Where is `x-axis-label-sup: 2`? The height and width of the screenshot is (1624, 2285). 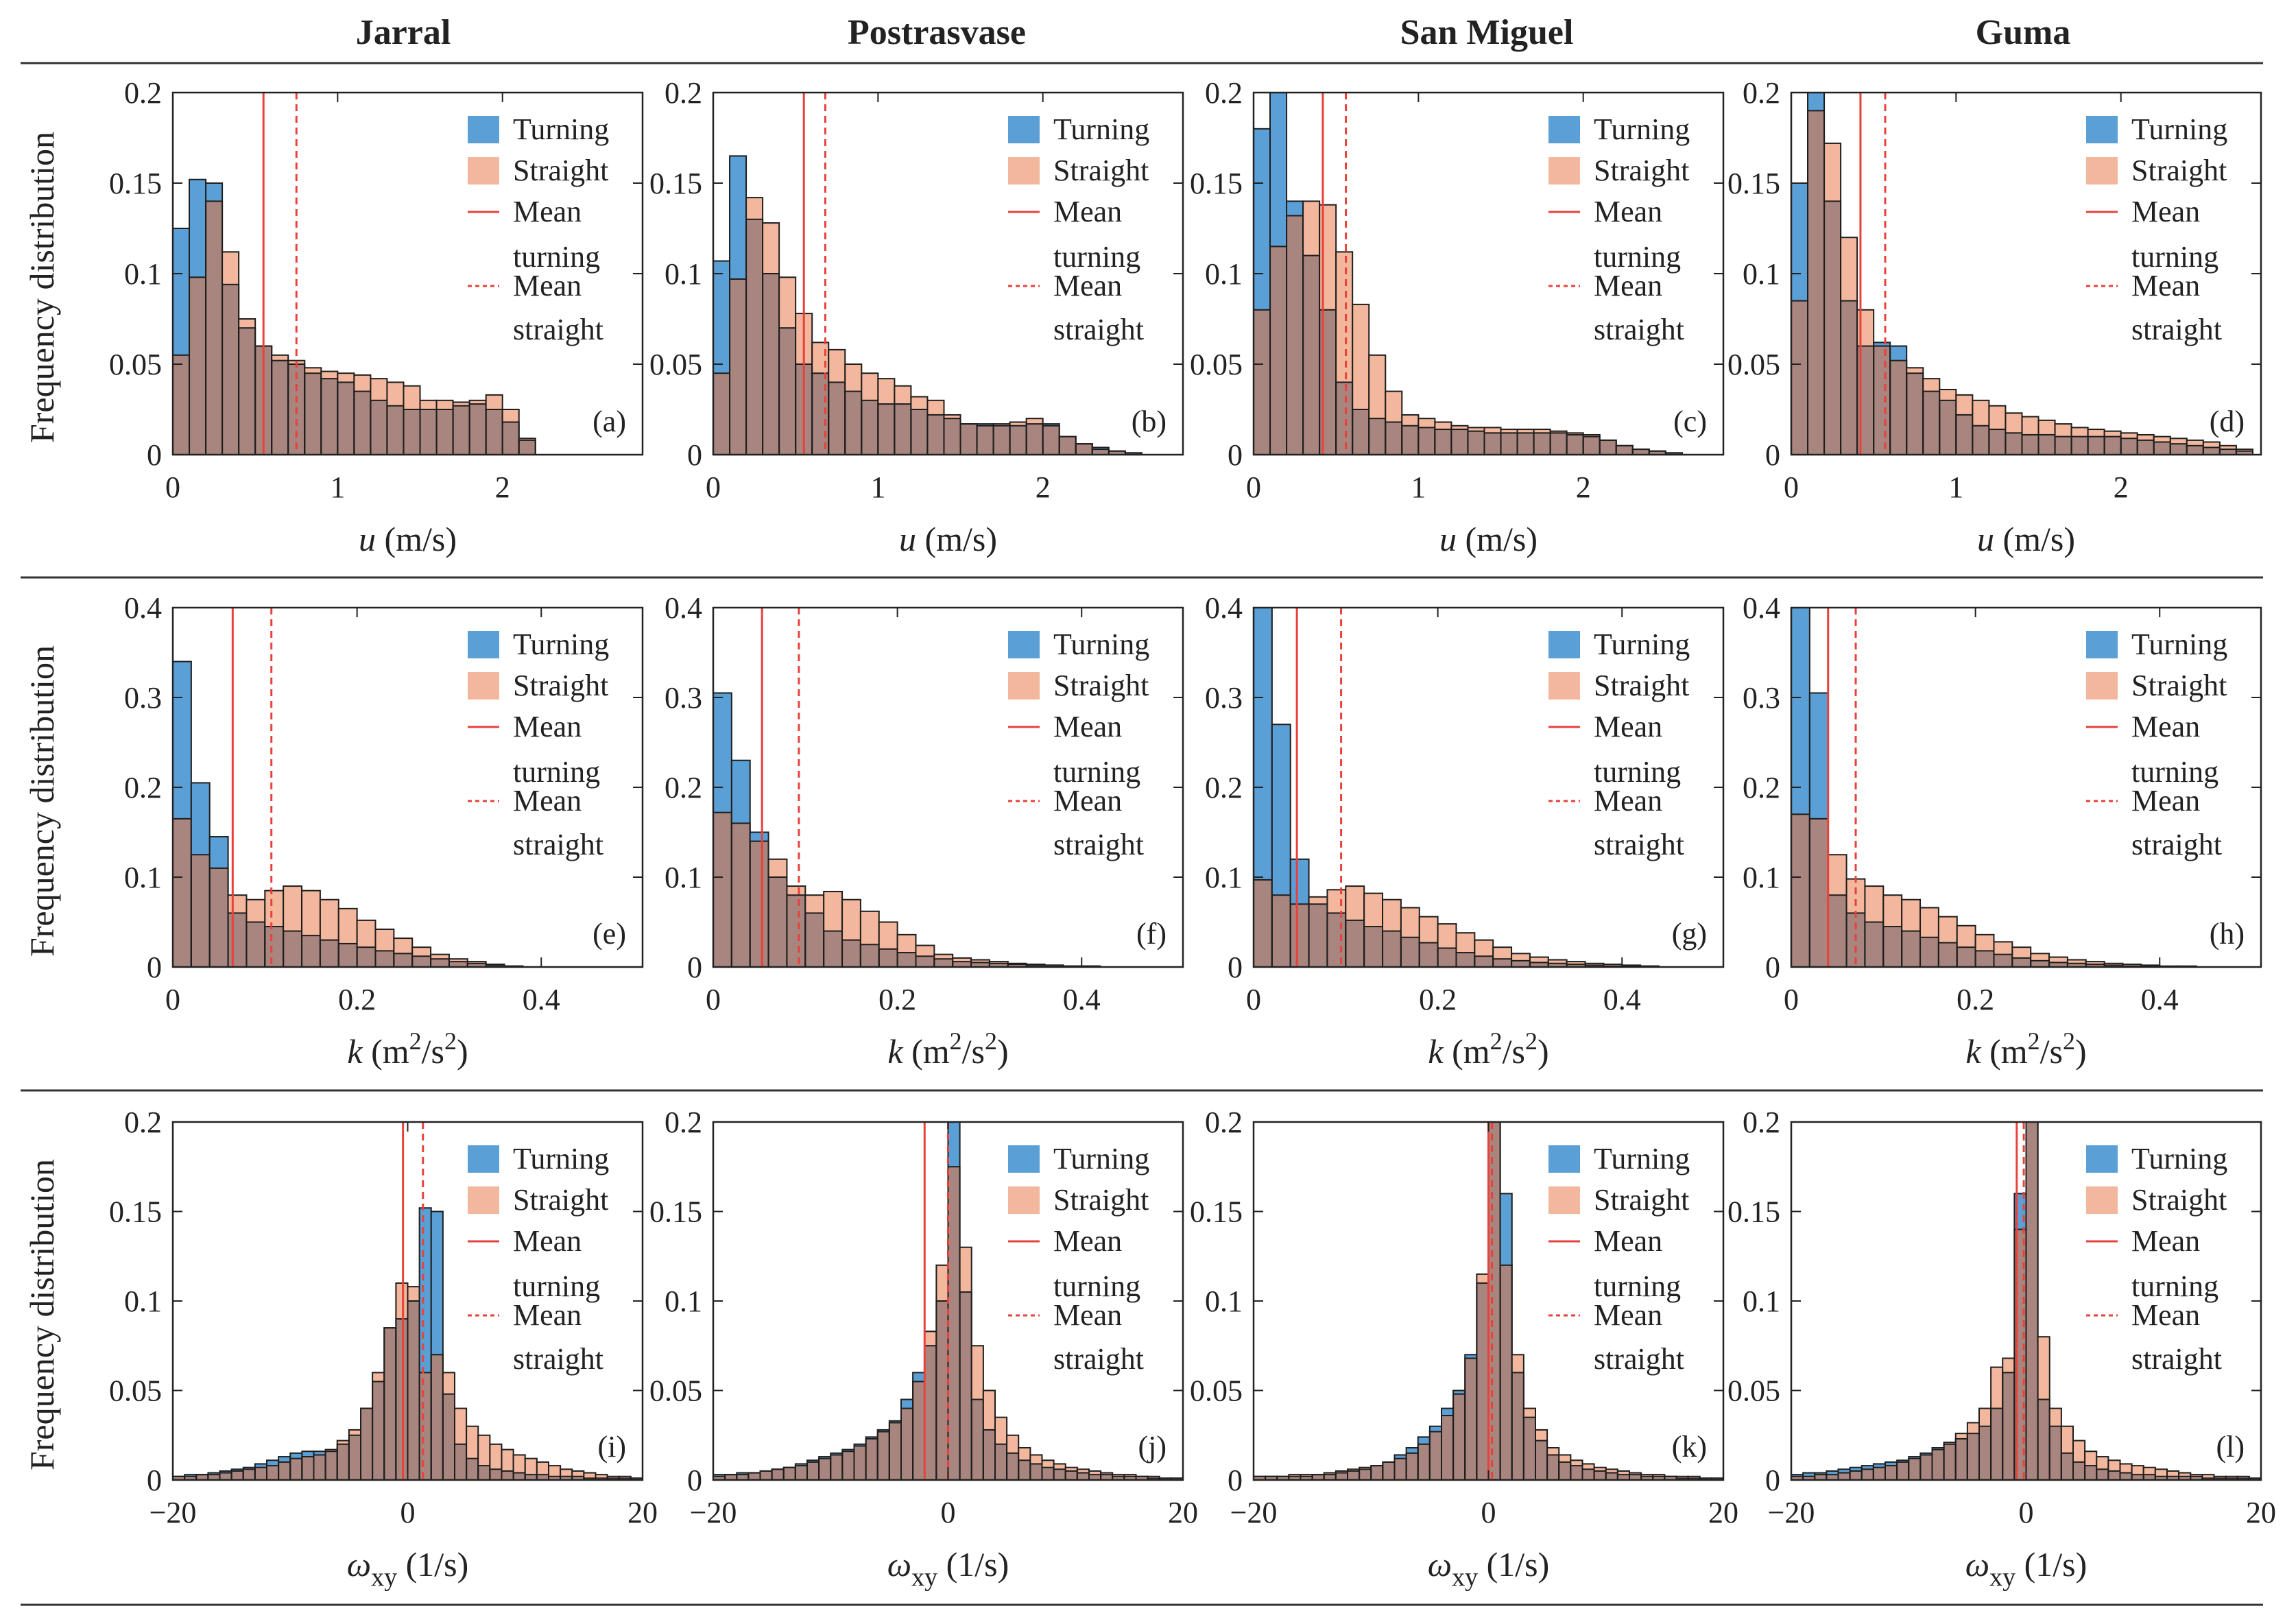
x-axis-label-sup: 2 is located at coordinates (415, 1041).